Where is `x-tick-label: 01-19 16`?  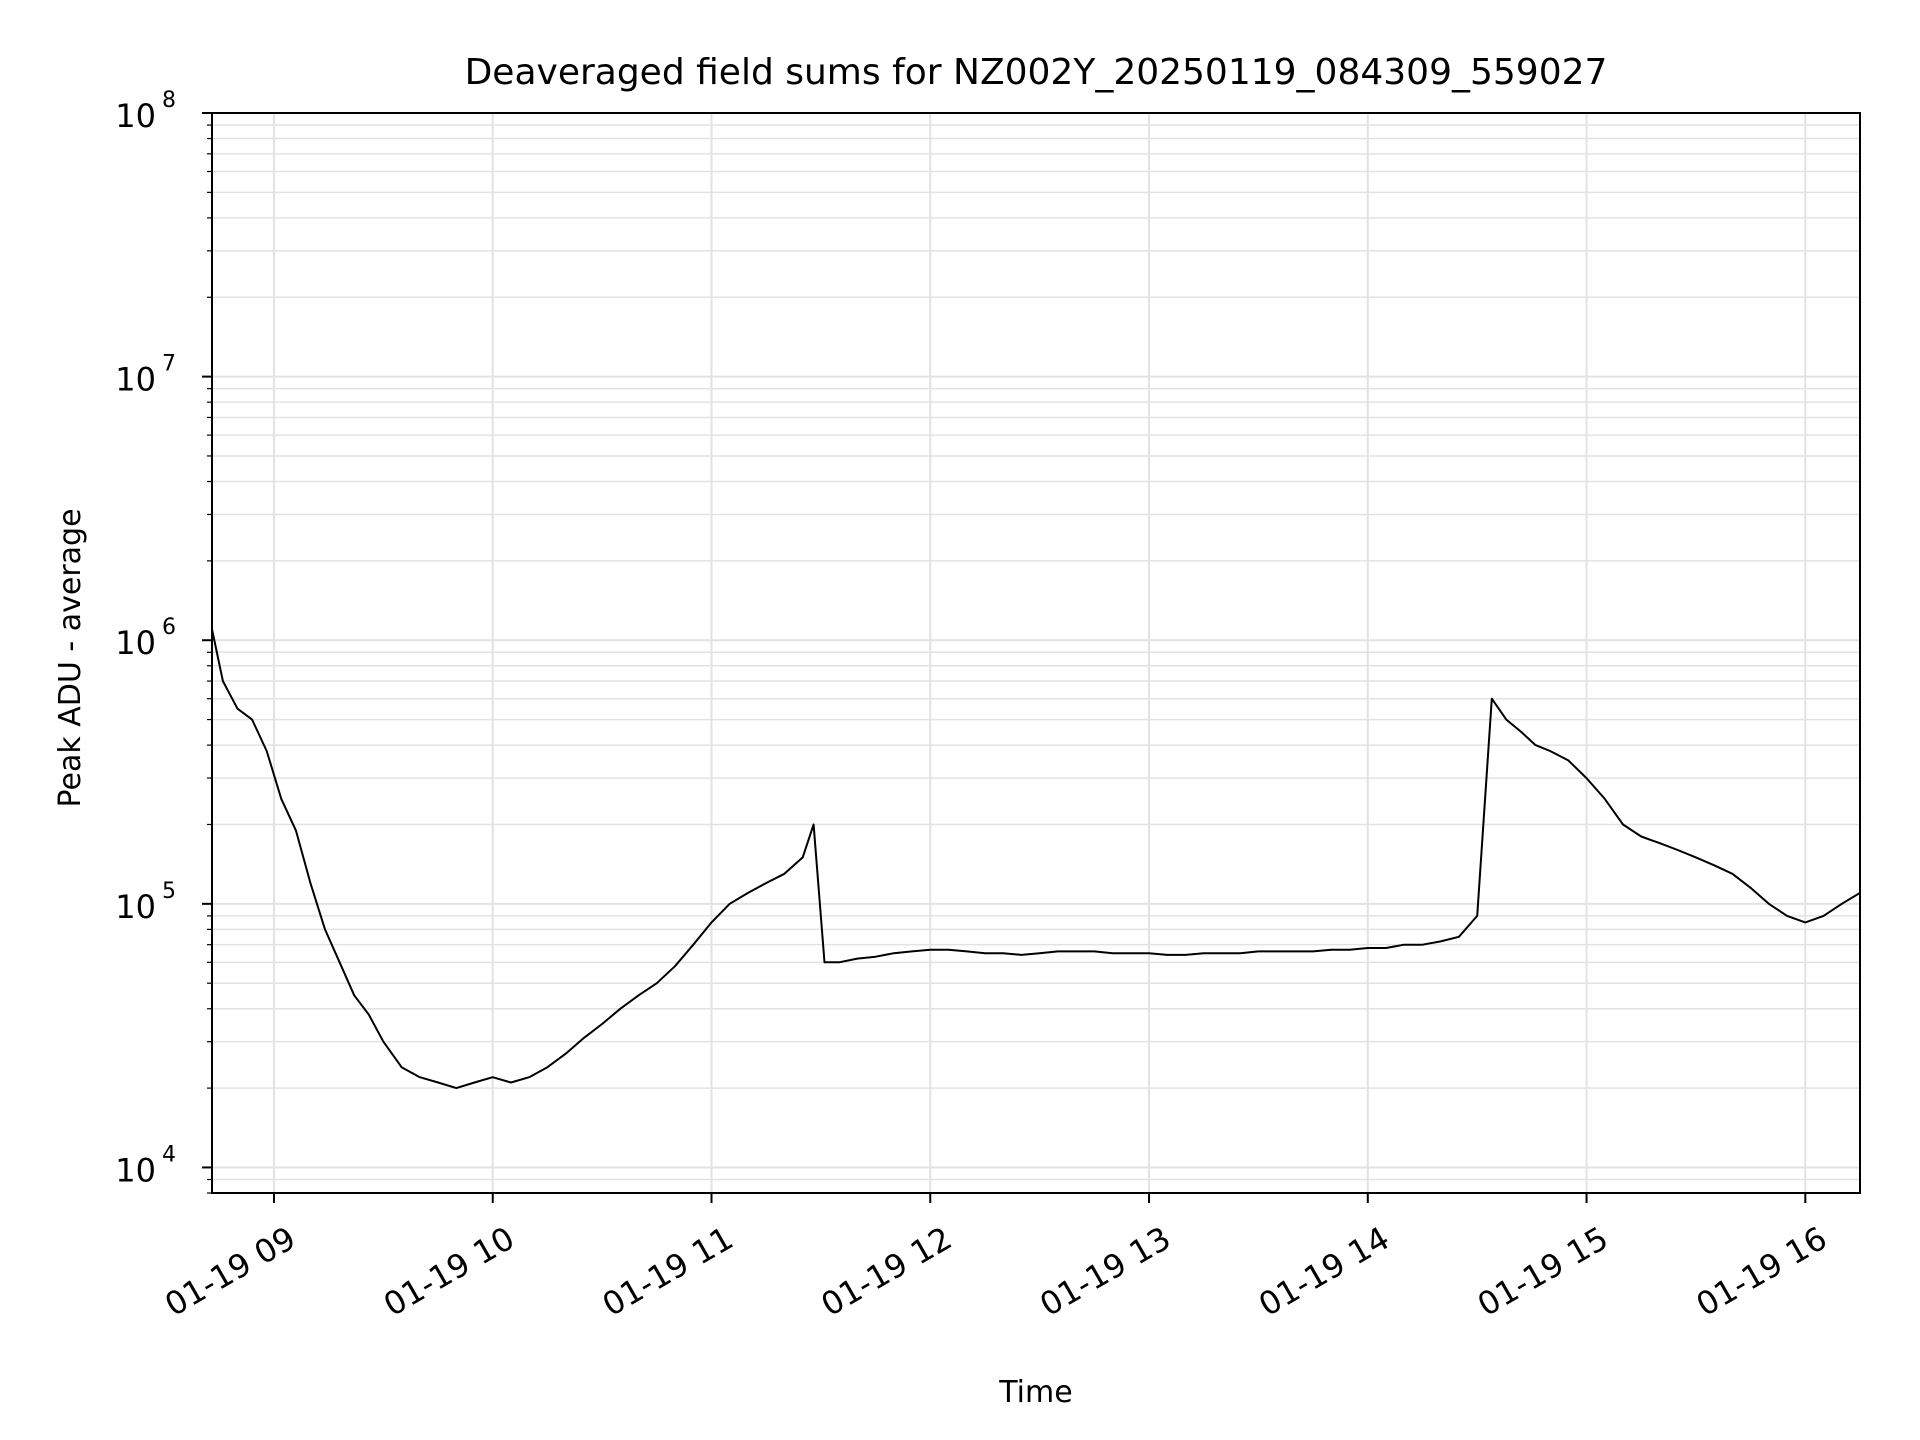
x-tick-label: 01-19 16 is located at coordinates (1762, 1271).